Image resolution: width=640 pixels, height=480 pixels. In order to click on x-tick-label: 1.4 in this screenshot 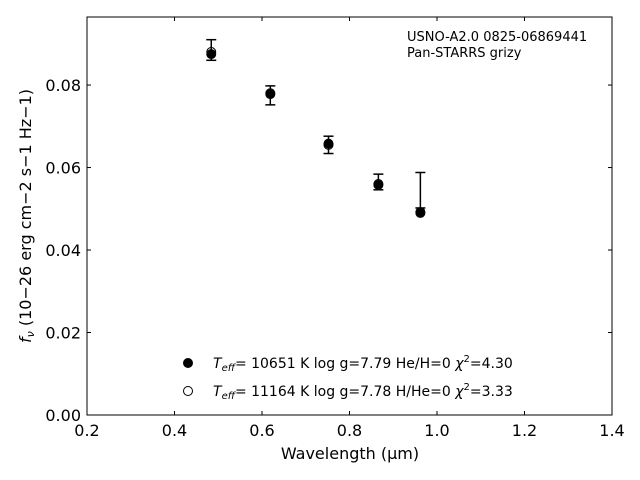, I will do `click(611, 430)`.